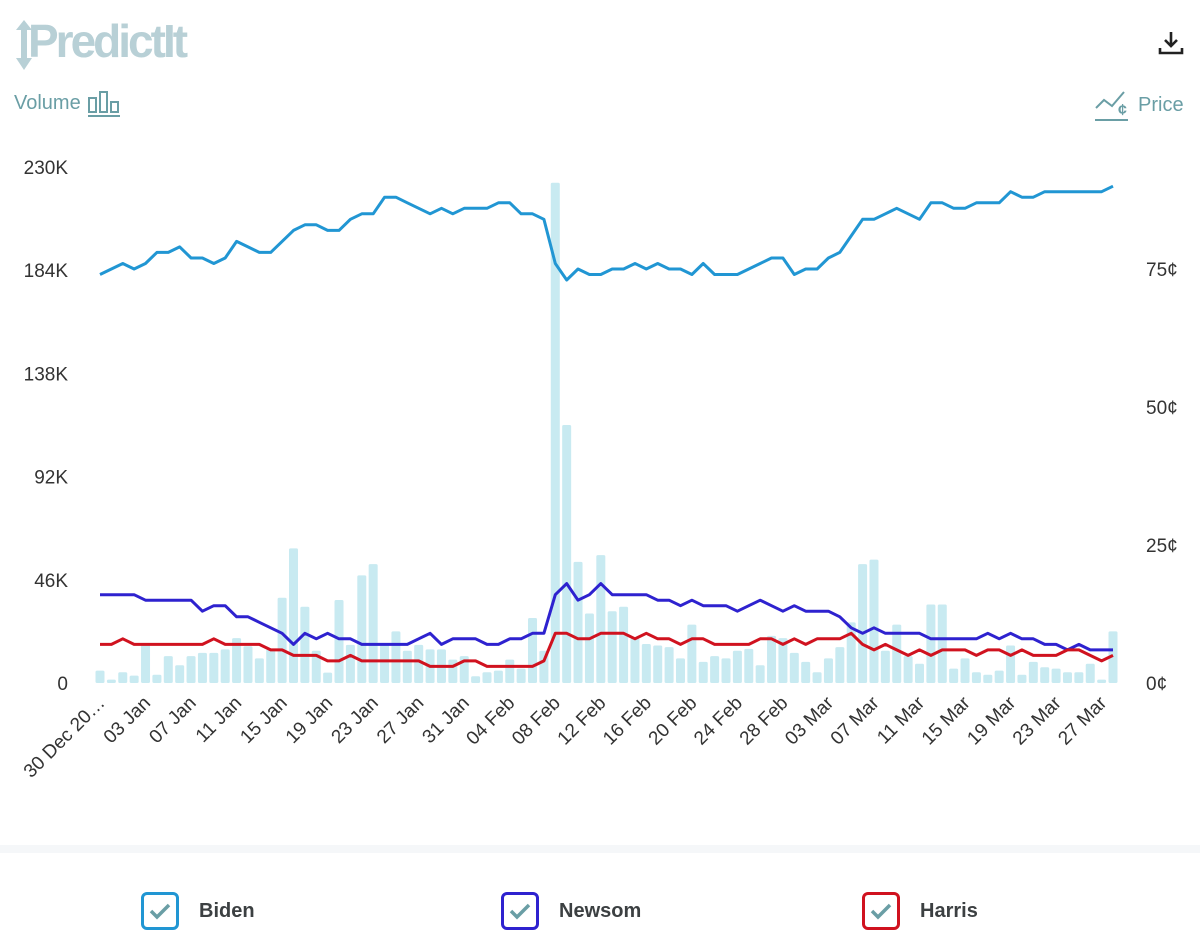  Describe the element at coordinates (108, 41) in the screenshot. I see `logo-text: PredictIt` at that location.